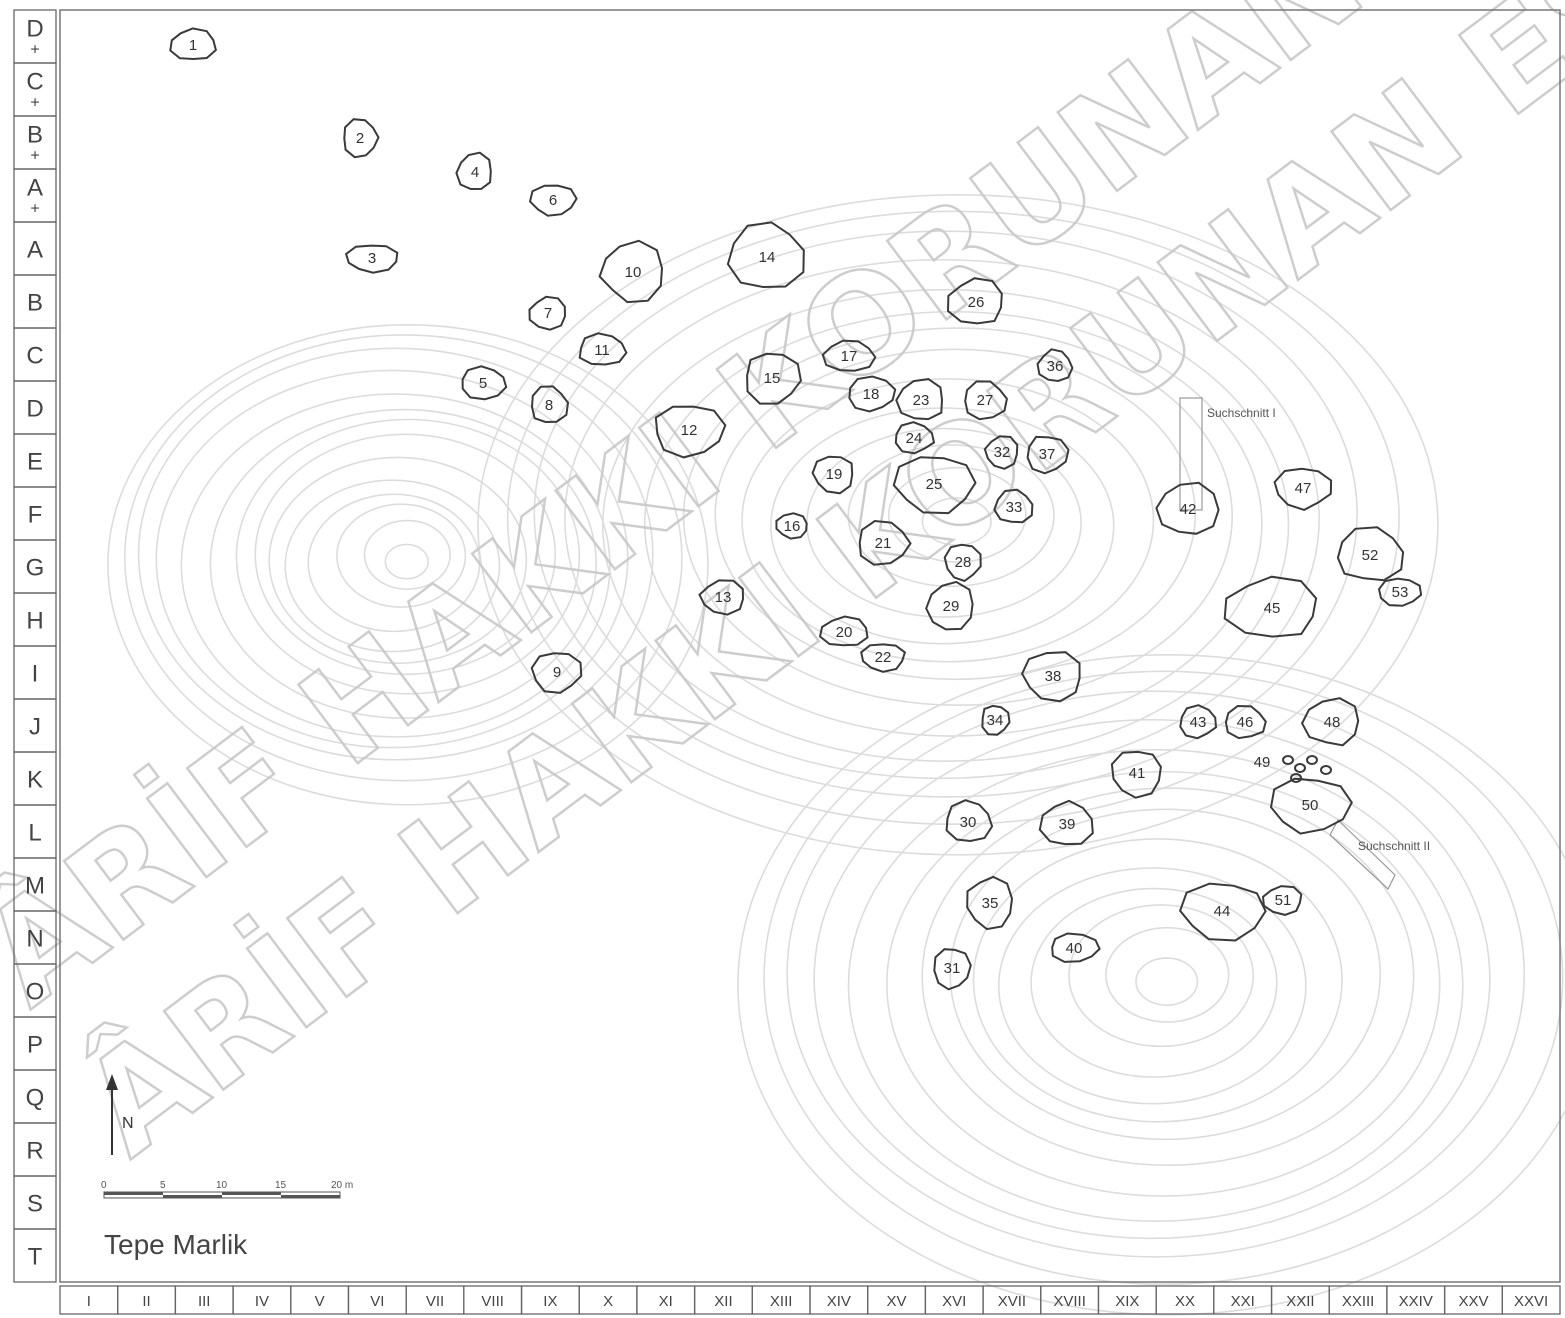  Describe the element at coordinates (34, 833) in the screenshot. I see `row-label: L` at that location.